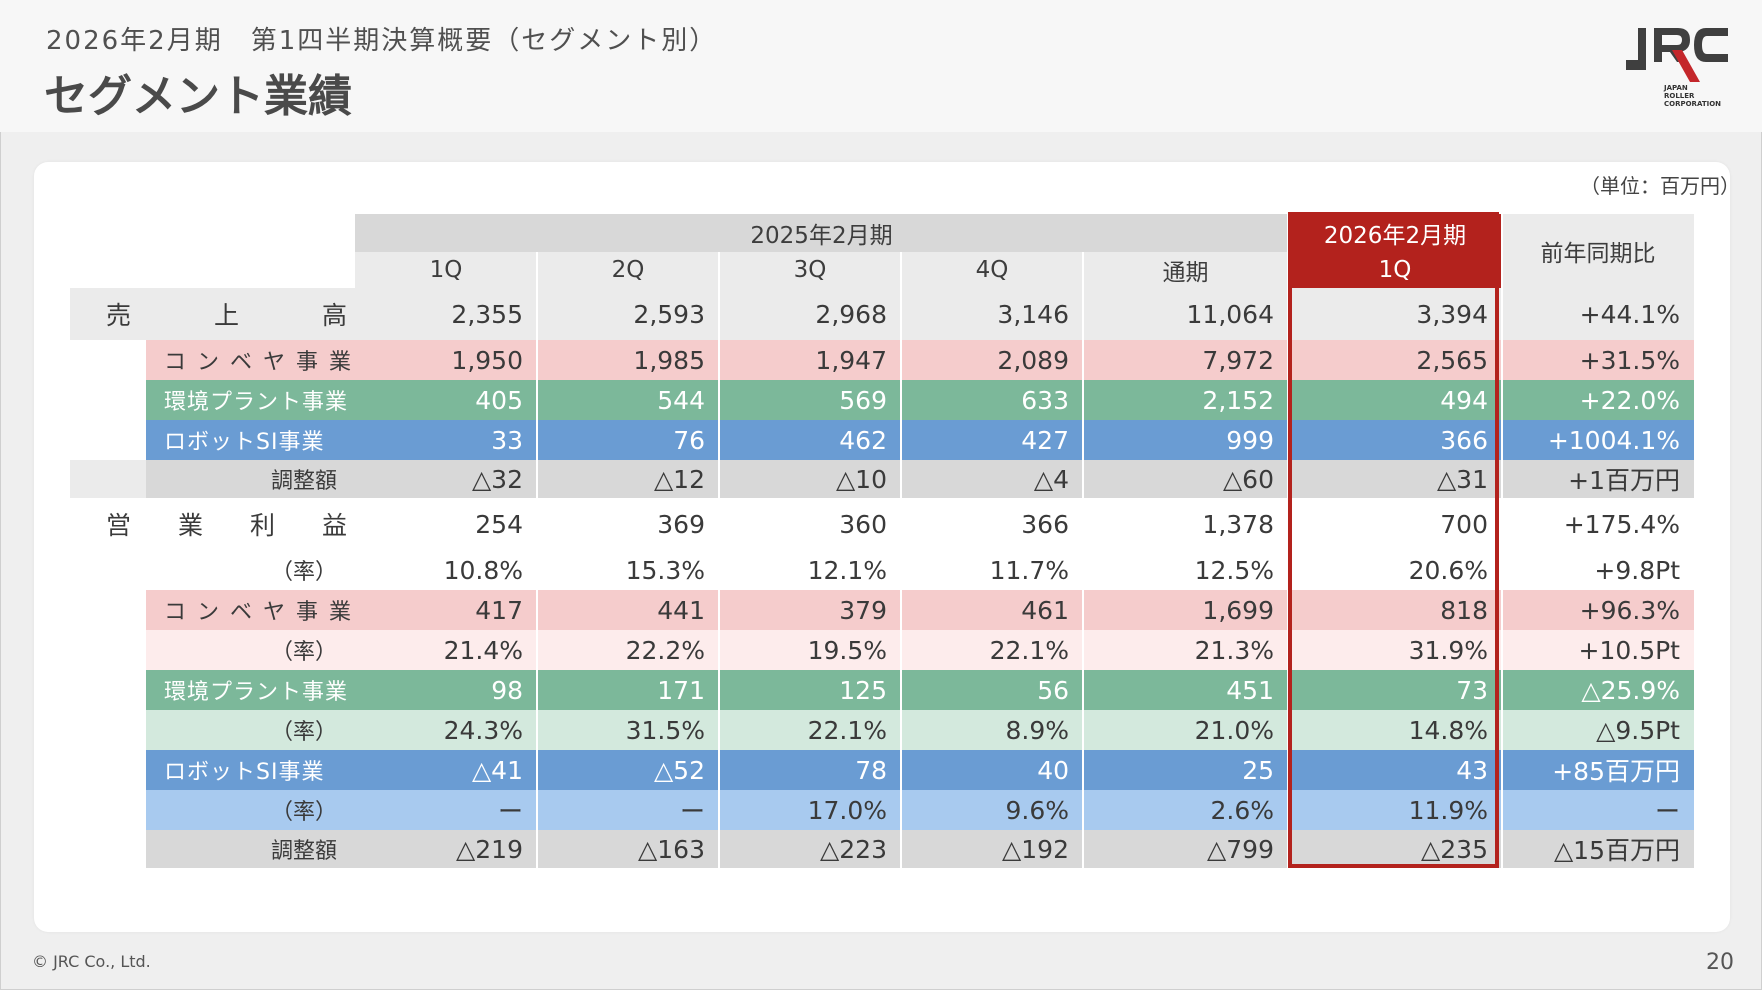 Image resolution: width=1762 pixels, height=990 pixels. I want to click on table-cell: 21.0%, so click(1185, 730).